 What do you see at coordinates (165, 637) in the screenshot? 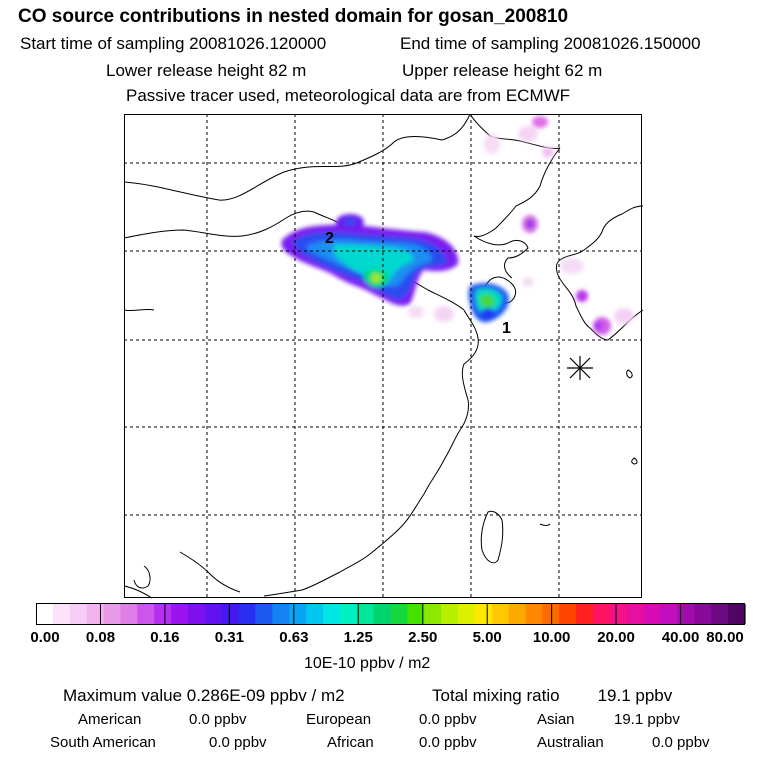
I see `scale-tick-label: 0.16` at bounding box center [165, 637].